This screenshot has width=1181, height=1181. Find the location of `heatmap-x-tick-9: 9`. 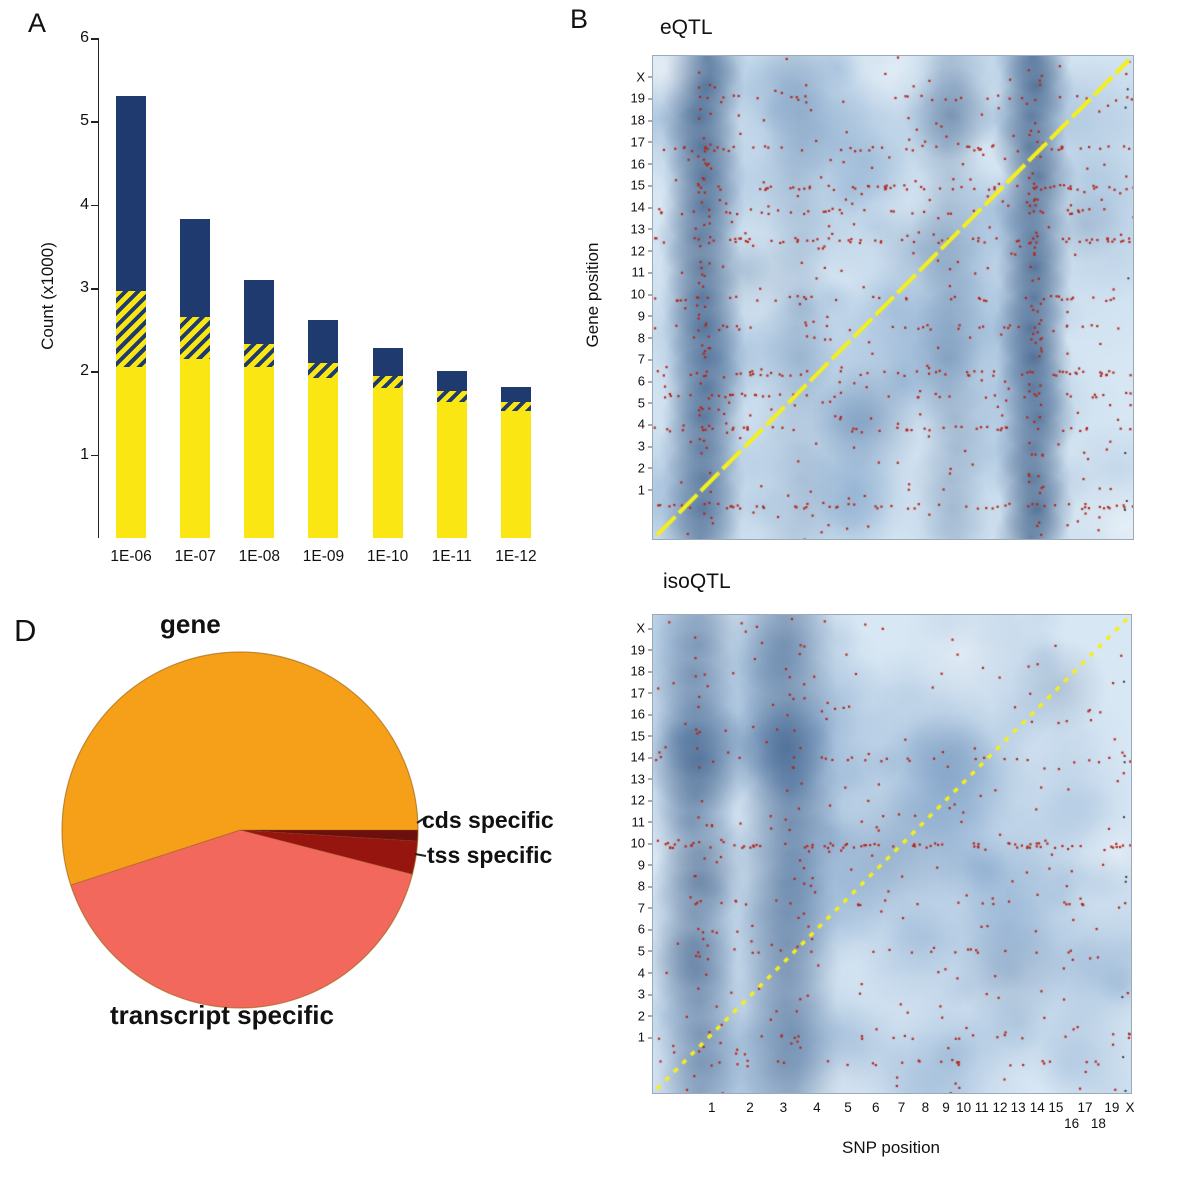

heatmap-x-tick-9: 9 is located at coordinates (946, 1107).